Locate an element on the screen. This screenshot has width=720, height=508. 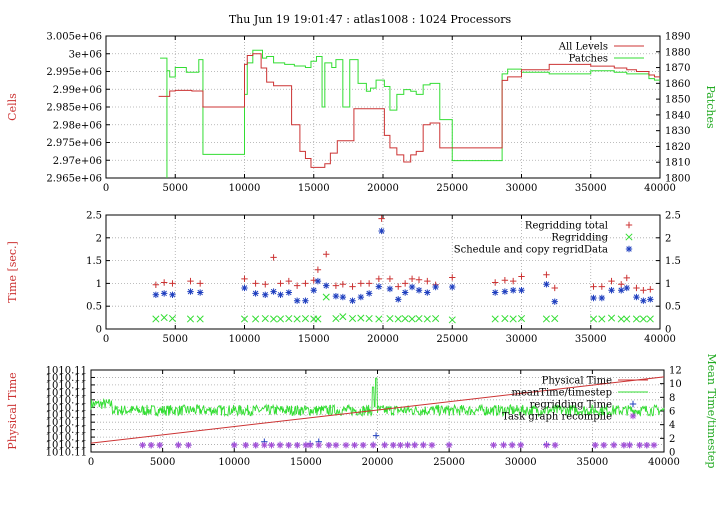
legend-label: Task graph recompile is located at coordinates (557, 417).